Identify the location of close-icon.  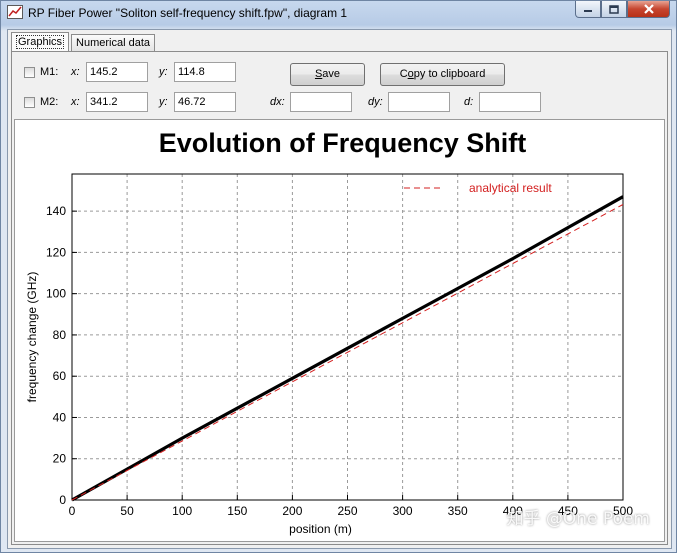
(648, 9).